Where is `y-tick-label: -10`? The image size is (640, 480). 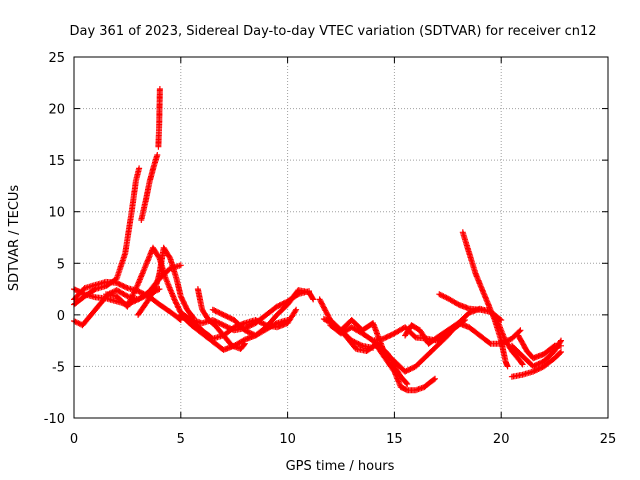
y-tick-label: -10 is located at coordinates (54, 419).